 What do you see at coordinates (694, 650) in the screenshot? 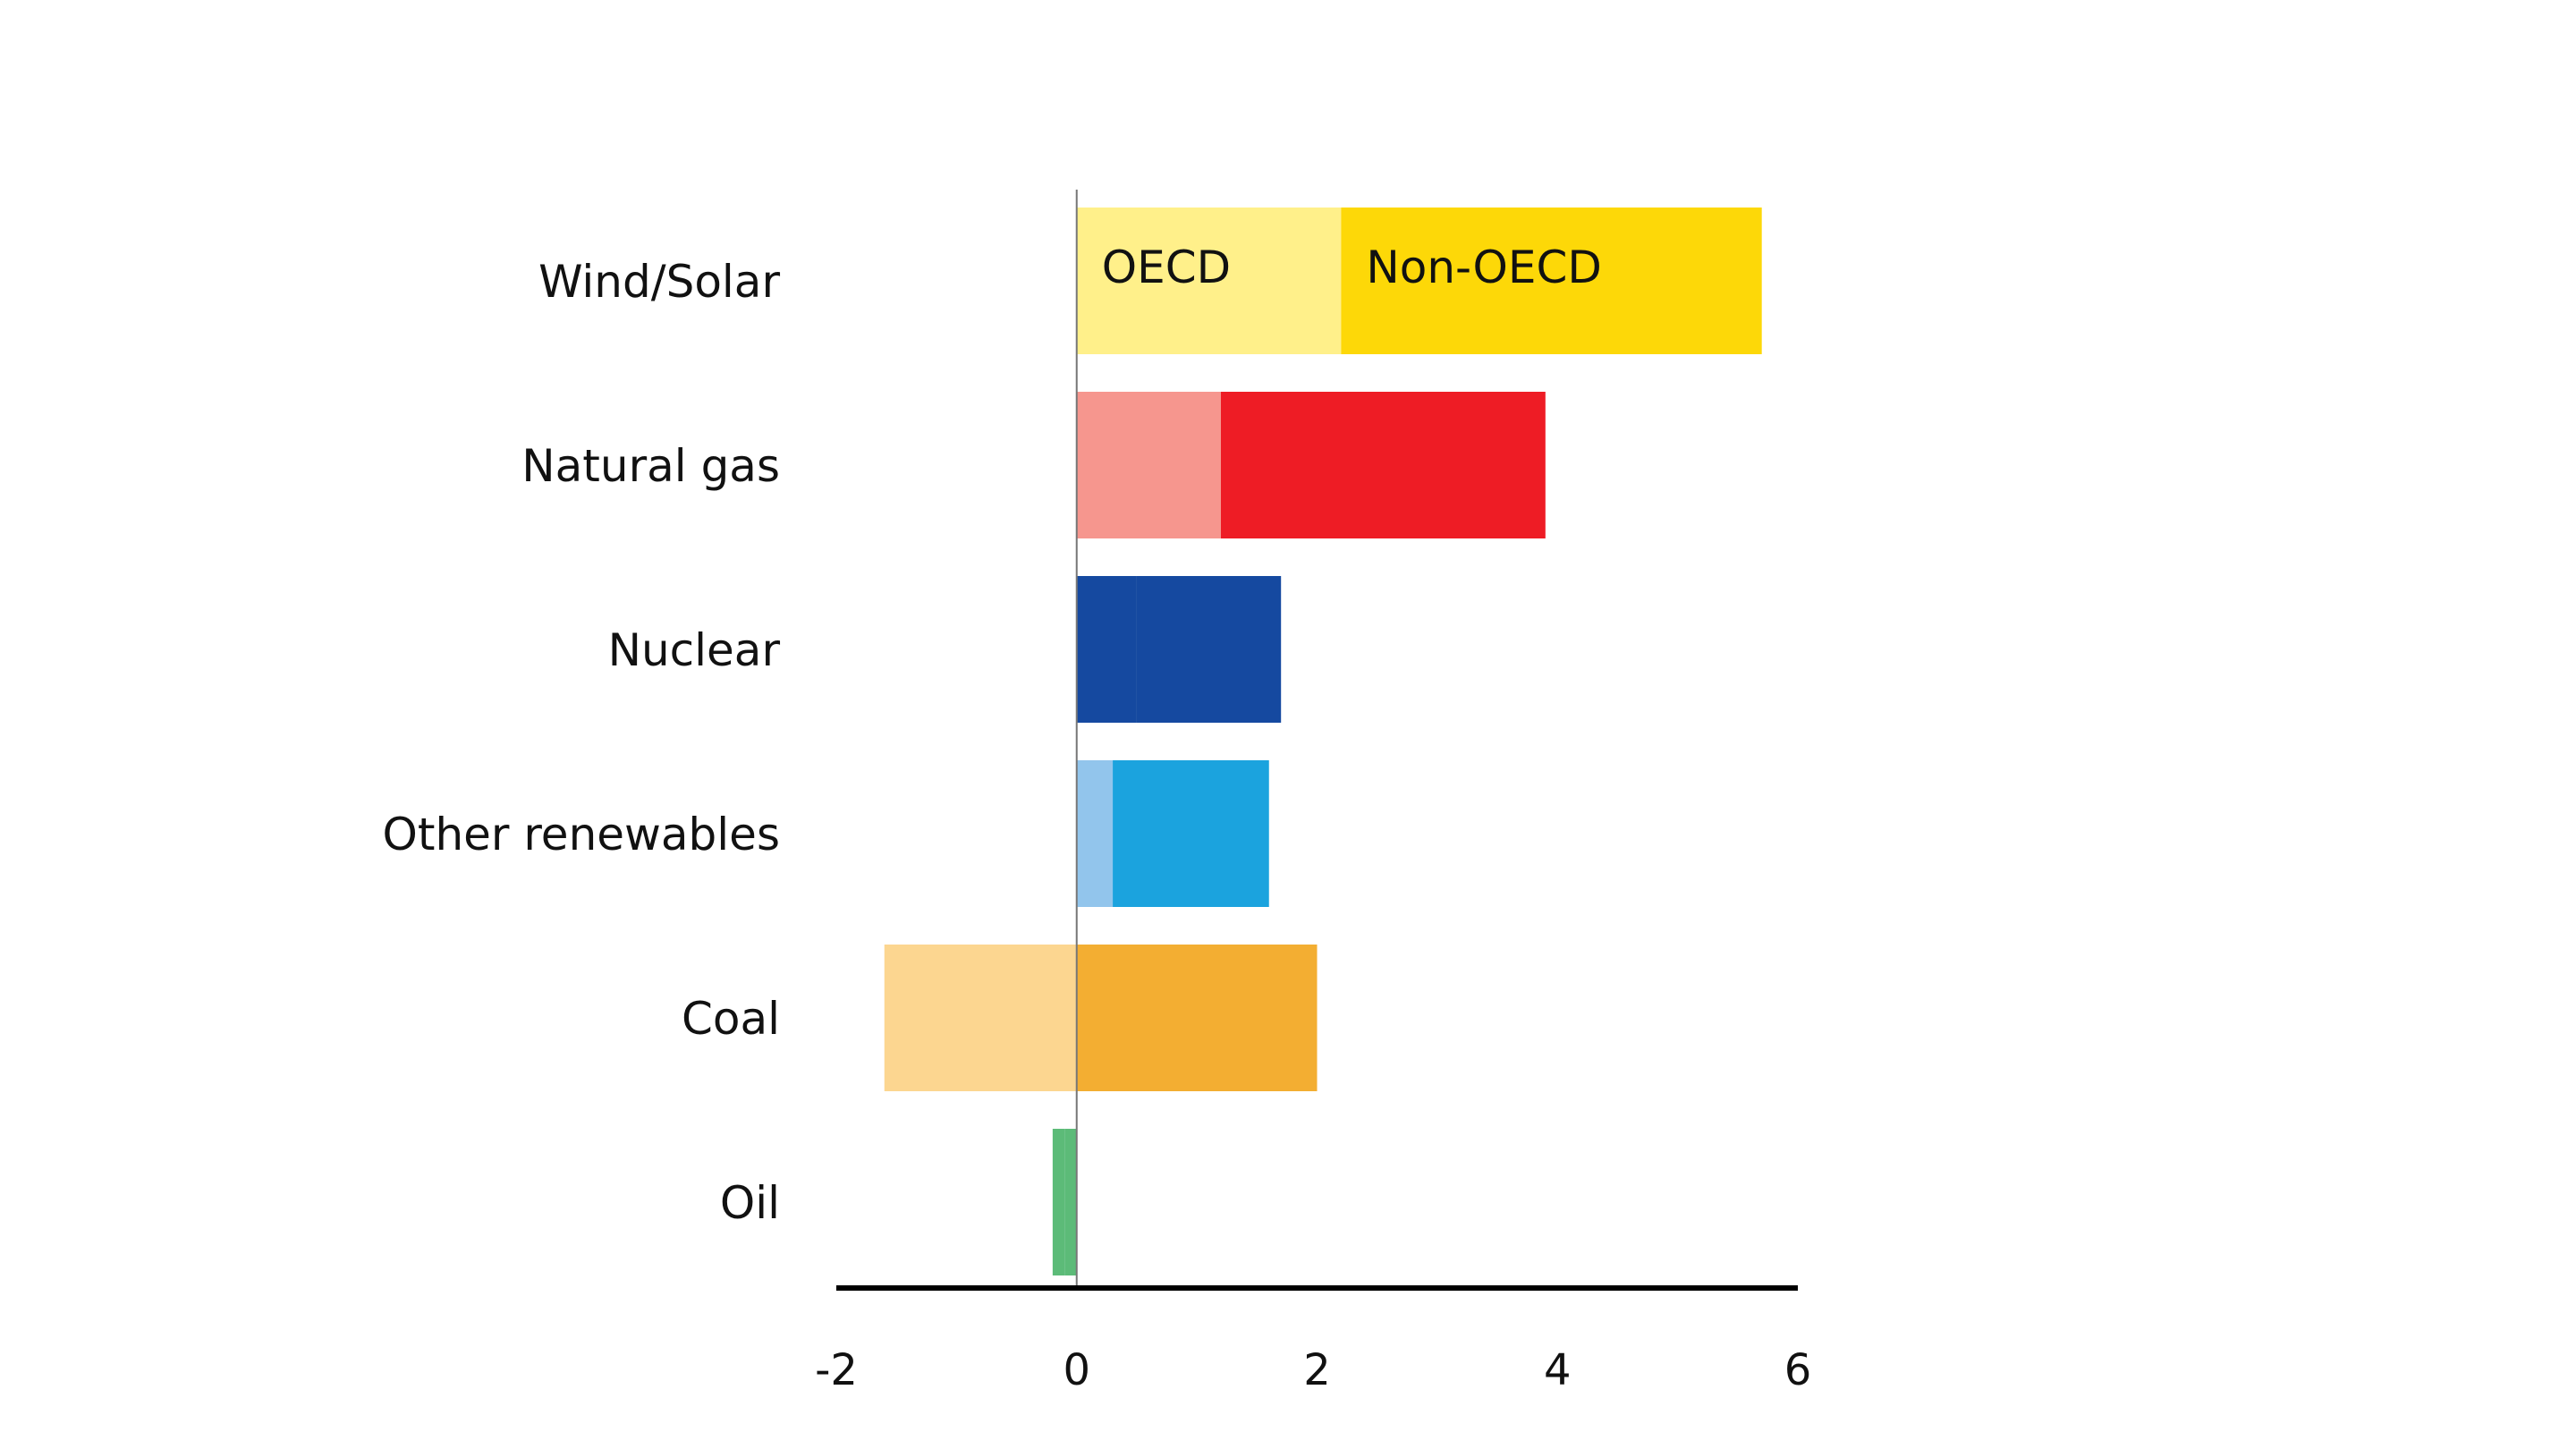
I see `category-label-nuclear: Nuclear` at bounding box center [694, 650].